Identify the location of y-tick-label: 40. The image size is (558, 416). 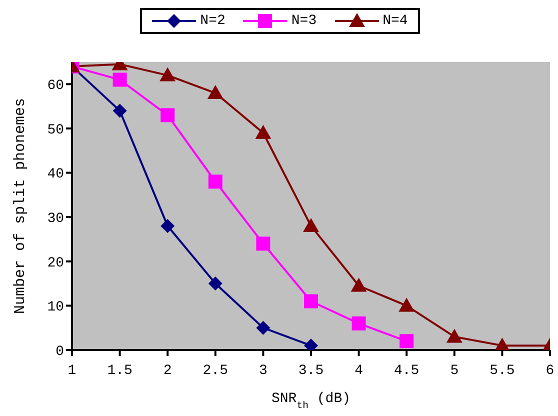
(55, 174).